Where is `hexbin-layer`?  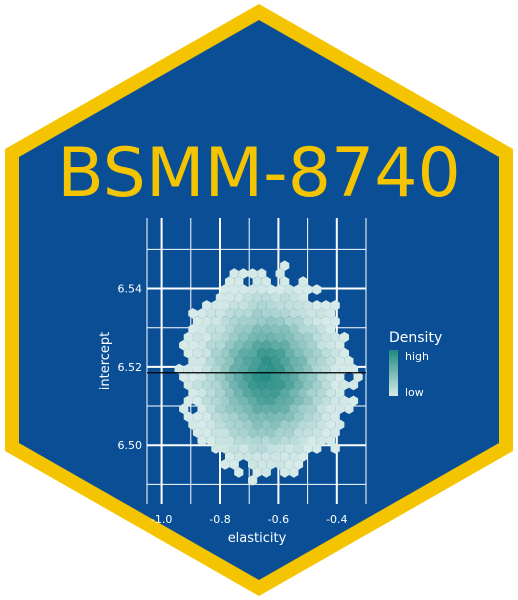
hexbin-layer is located at coordinates (268, 373).